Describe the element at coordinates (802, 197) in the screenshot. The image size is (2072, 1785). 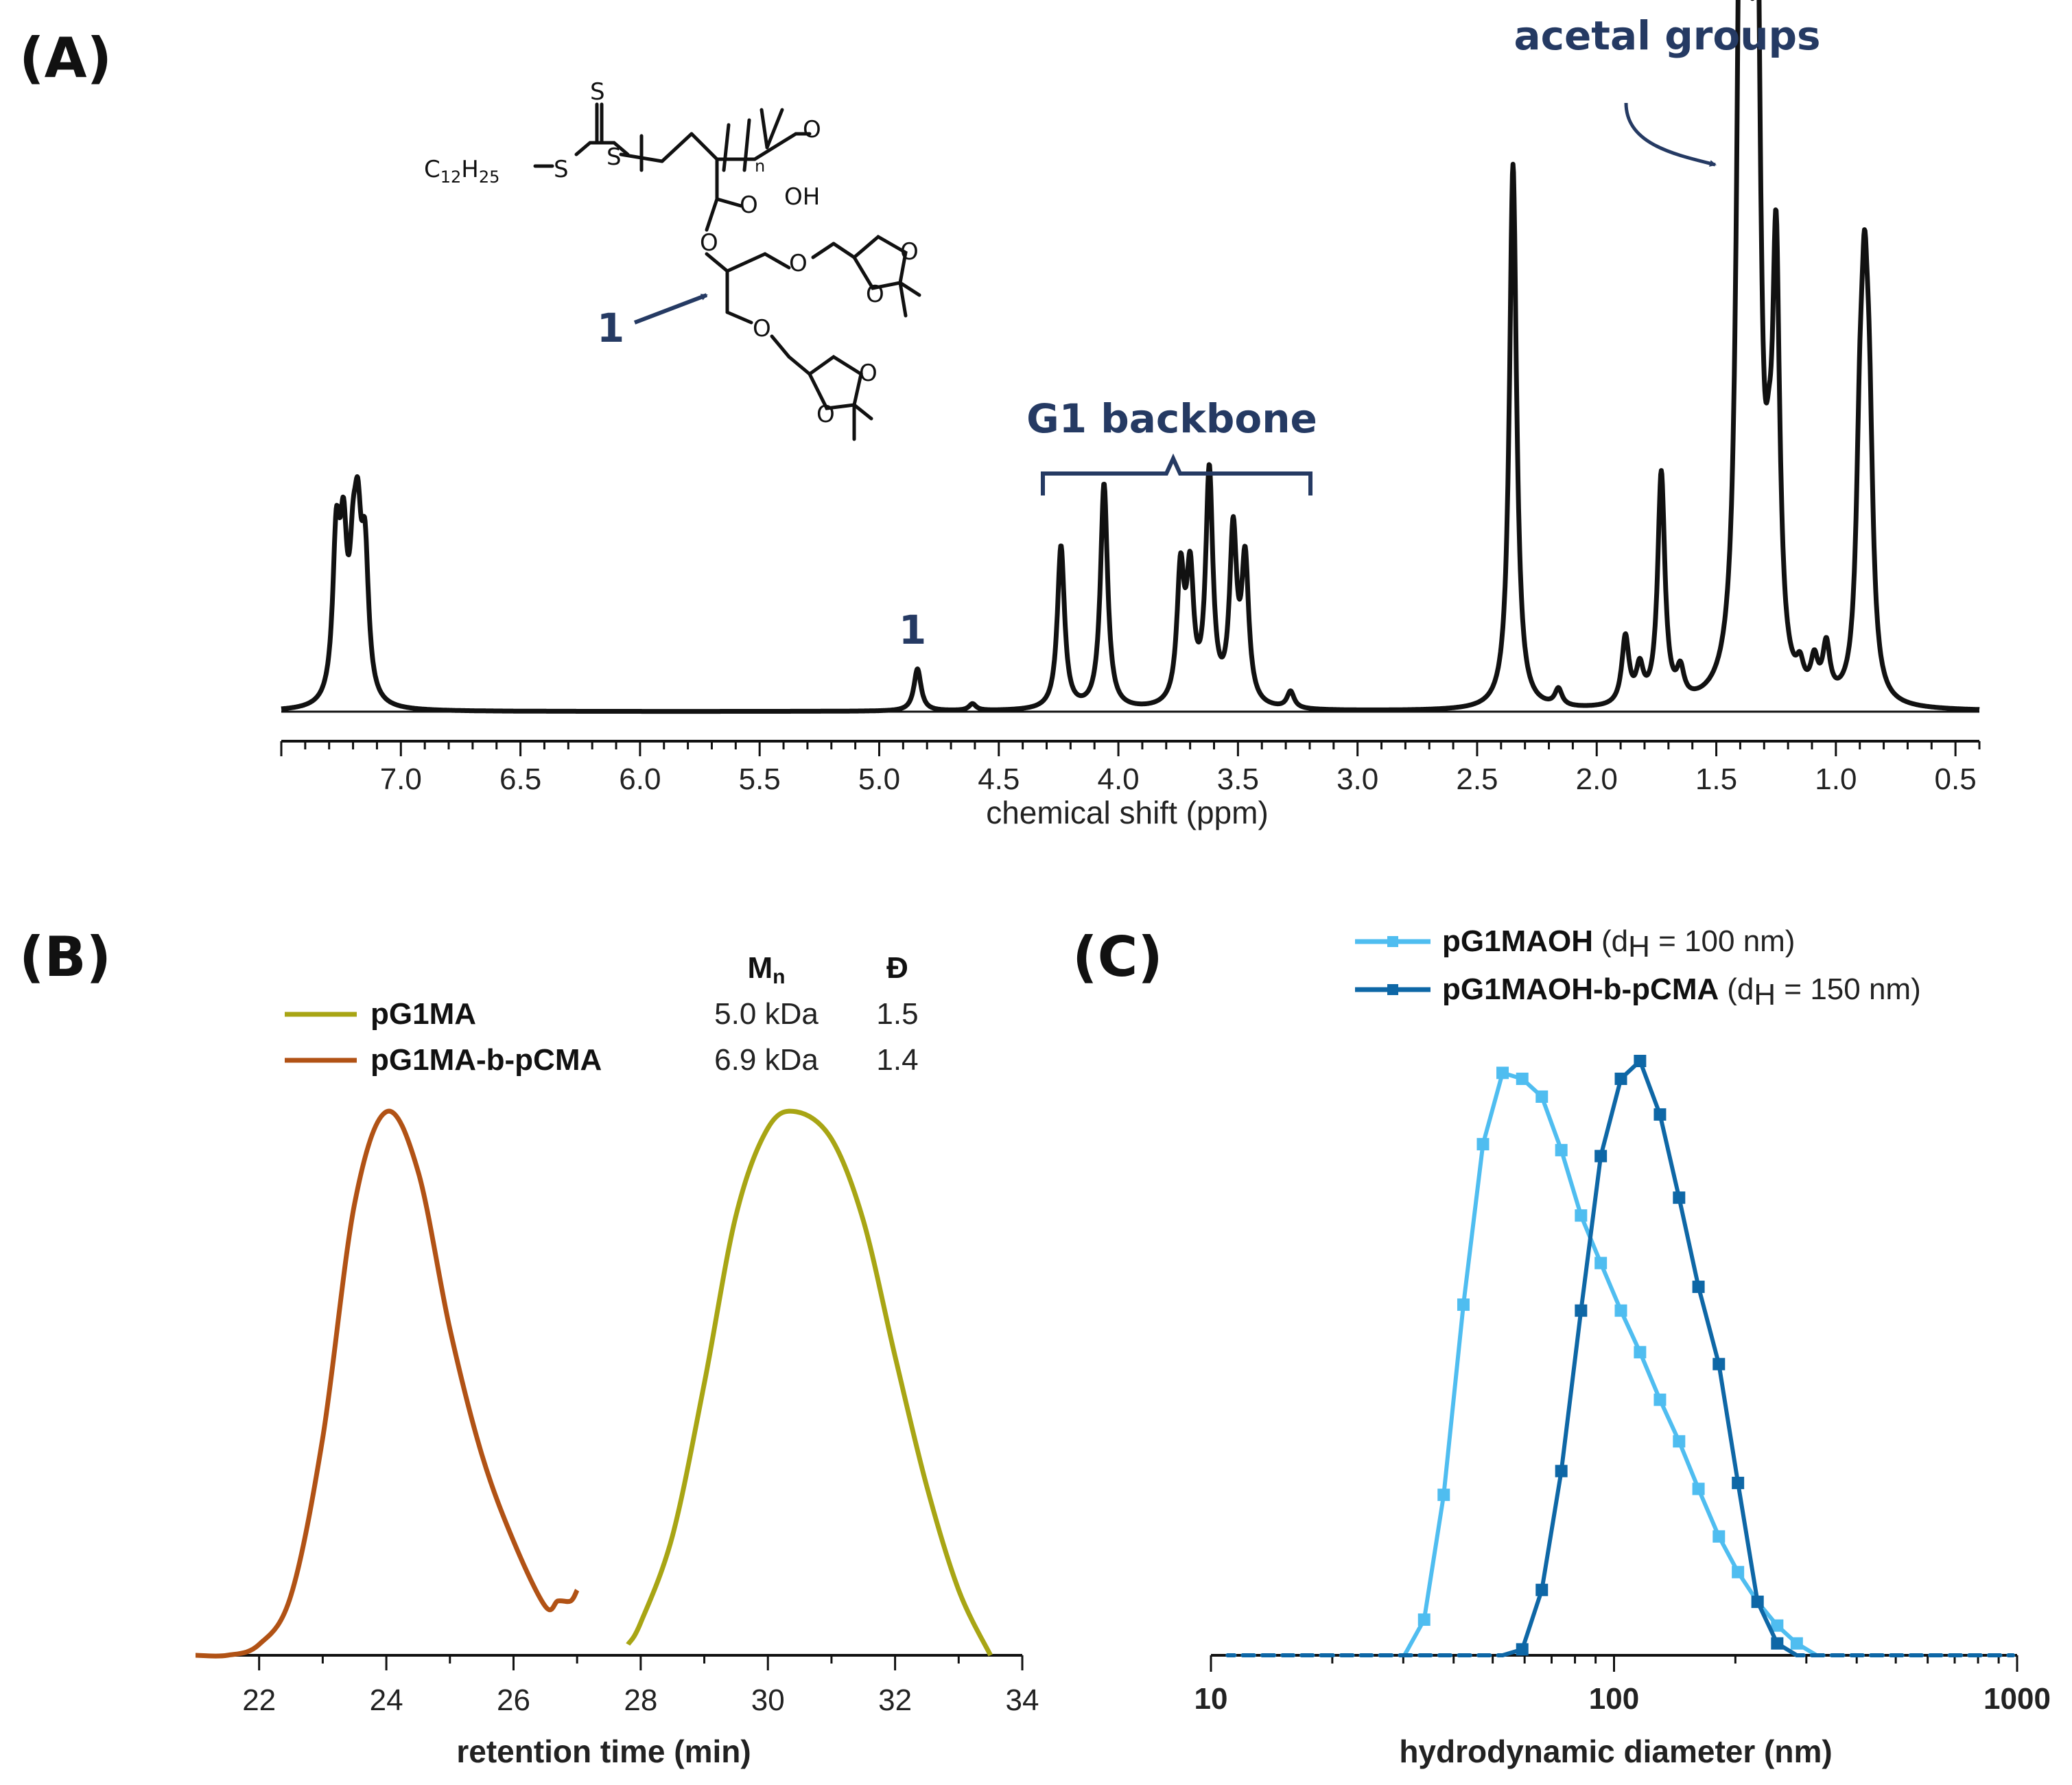
I see `svg-text: OH` at that location.